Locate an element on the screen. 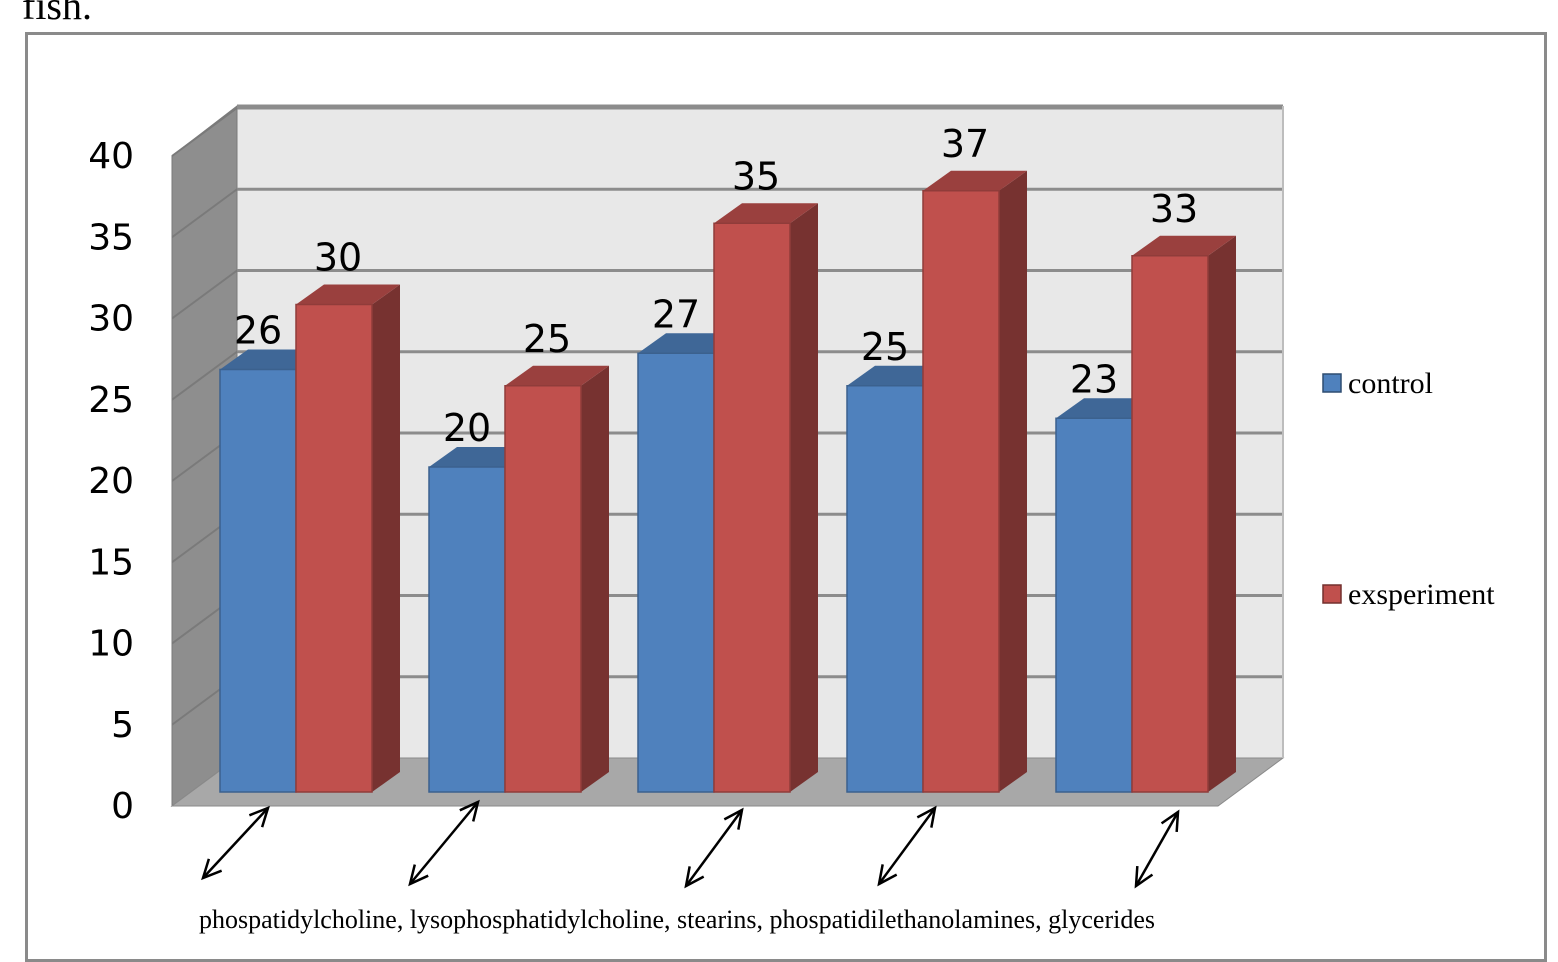  preceding-text: fish. is located at coordinates (57, 14).